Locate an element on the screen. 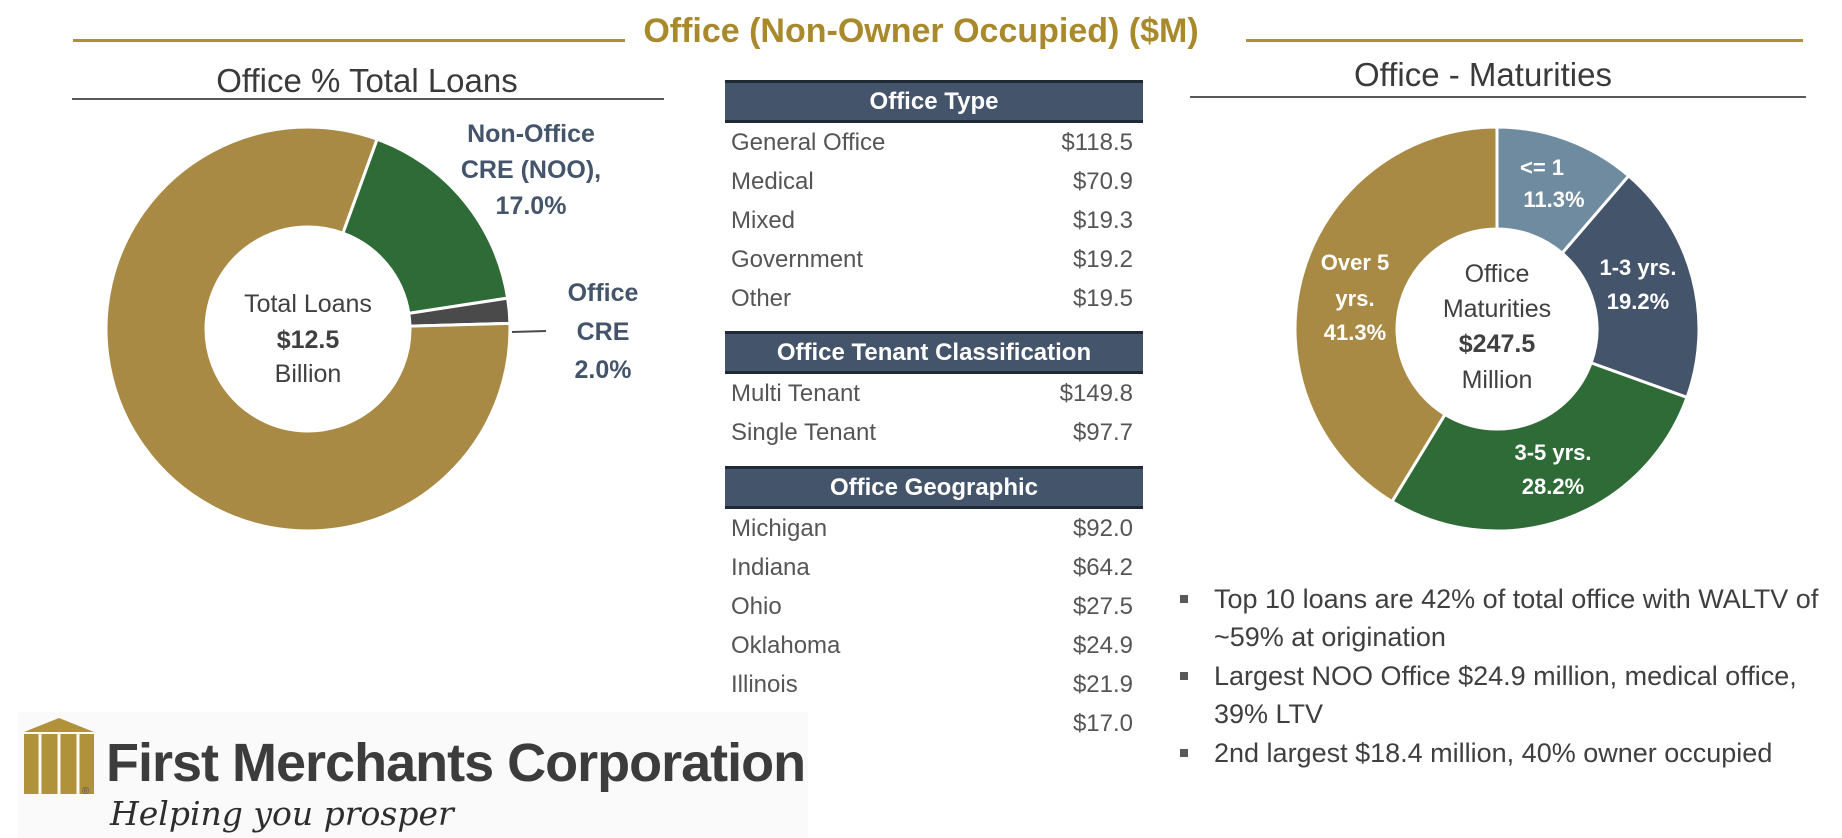 This screenshot has width=1842, height=838. table-row: Multi Tenant $149.8 is located at coordinates (934, 393).